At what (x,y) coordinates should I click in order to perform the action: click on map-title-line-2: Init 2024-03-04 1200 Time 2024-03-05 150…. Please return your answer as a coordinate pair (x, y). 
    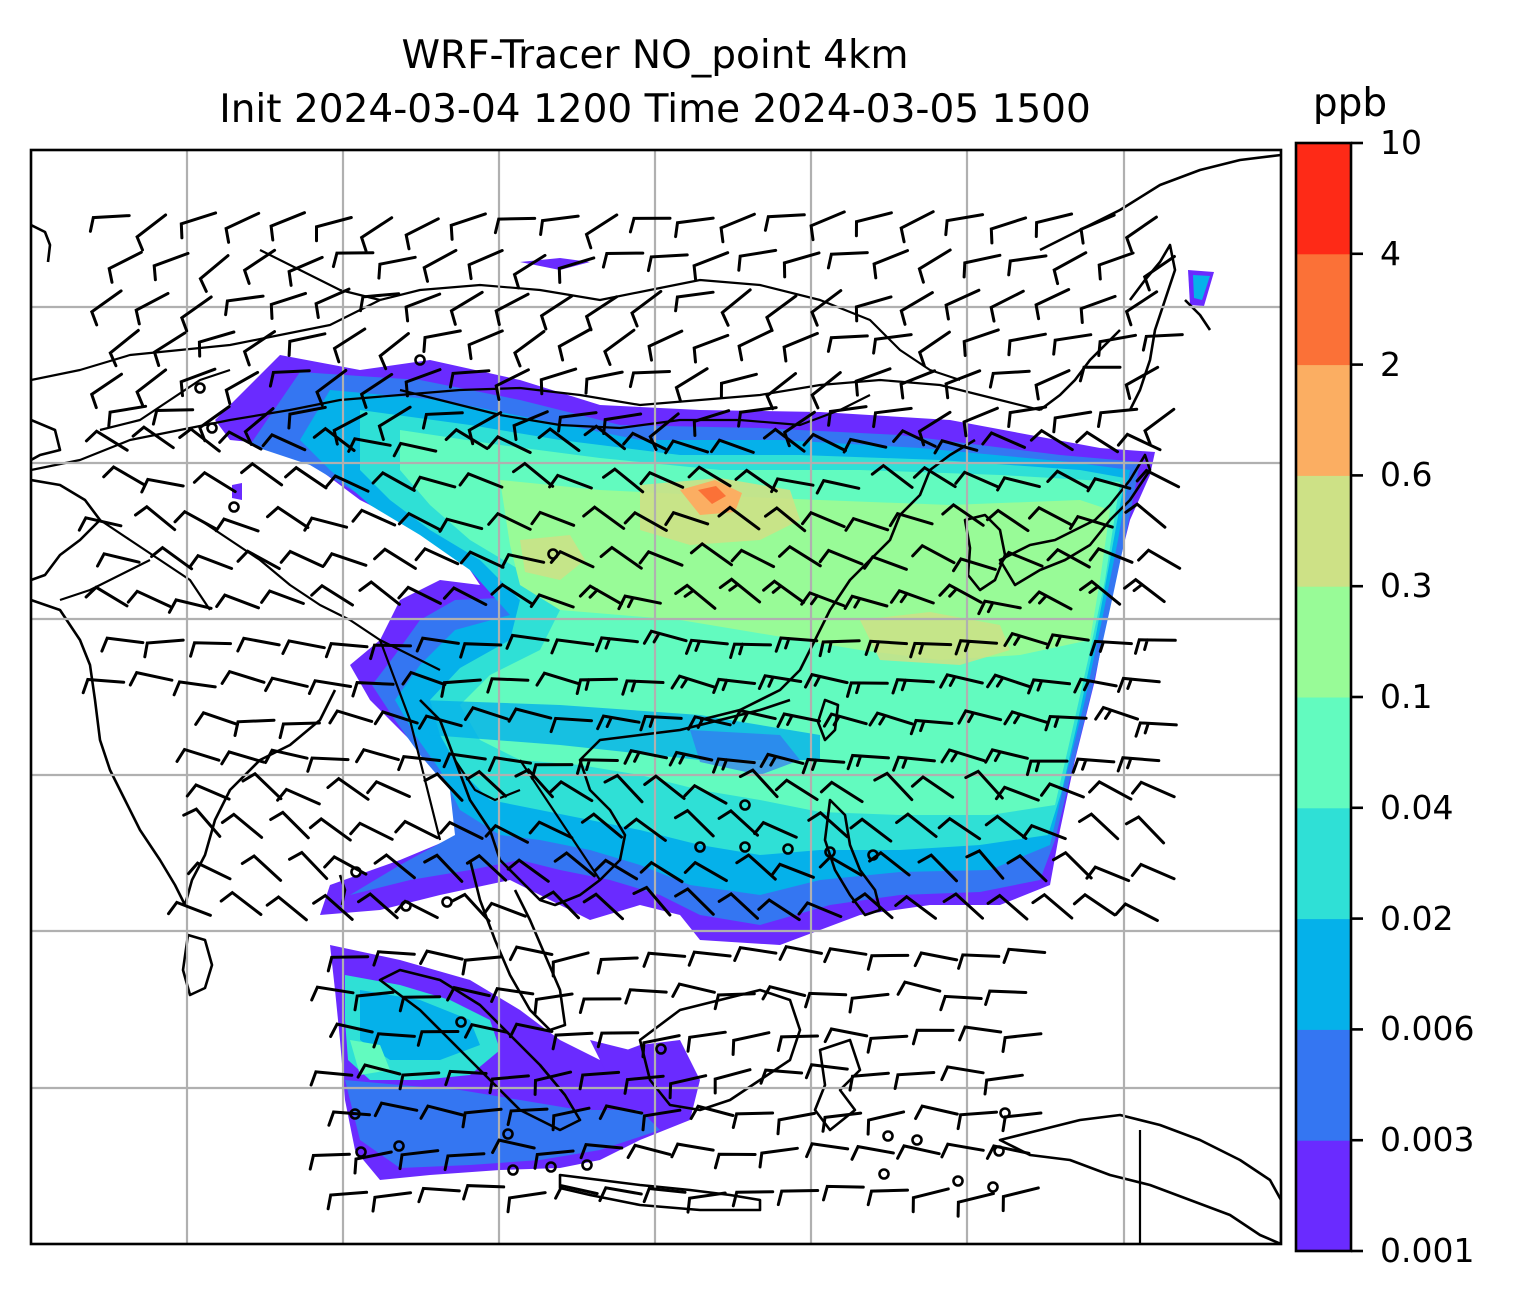
    Looking at the image, I should click on (655, 109).